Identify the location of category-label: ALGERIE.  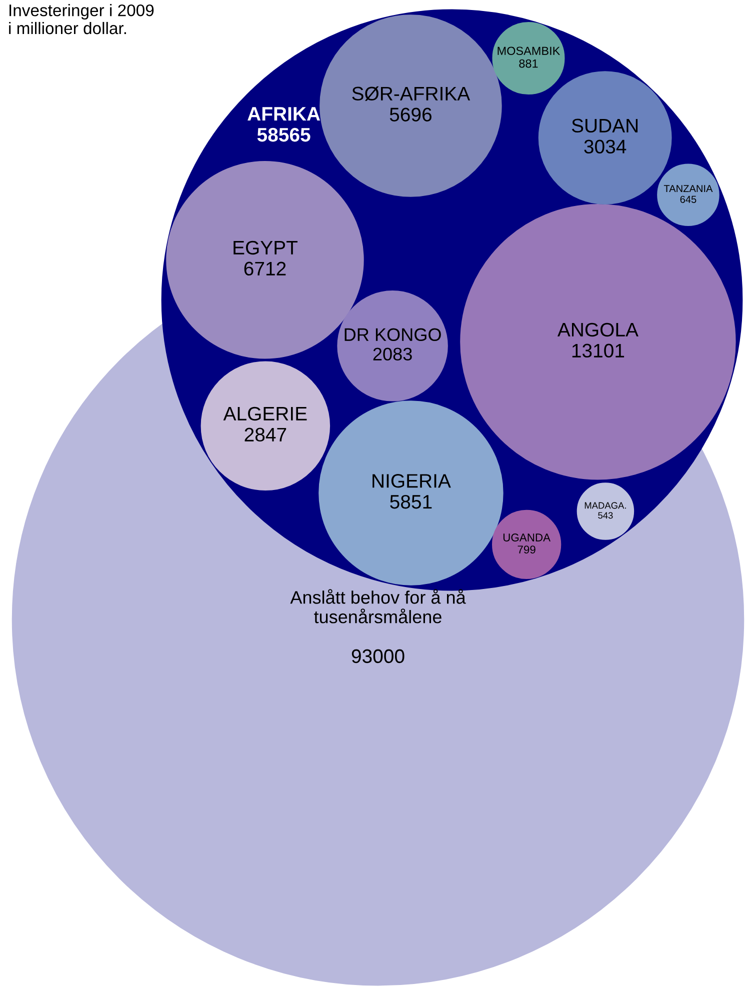
(265, 413).